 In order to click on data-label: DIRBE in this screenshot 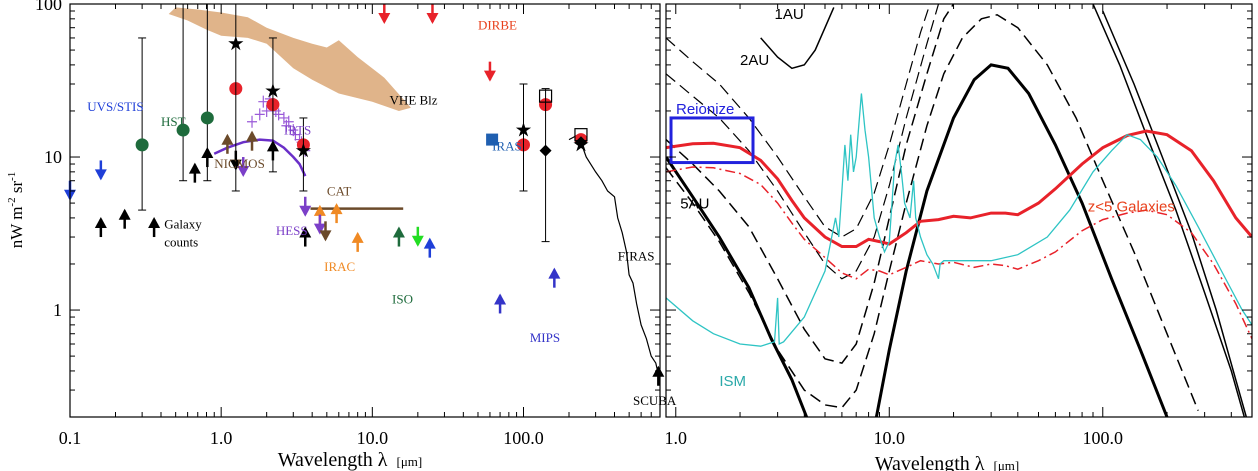, I will do `click(497, 25)`.